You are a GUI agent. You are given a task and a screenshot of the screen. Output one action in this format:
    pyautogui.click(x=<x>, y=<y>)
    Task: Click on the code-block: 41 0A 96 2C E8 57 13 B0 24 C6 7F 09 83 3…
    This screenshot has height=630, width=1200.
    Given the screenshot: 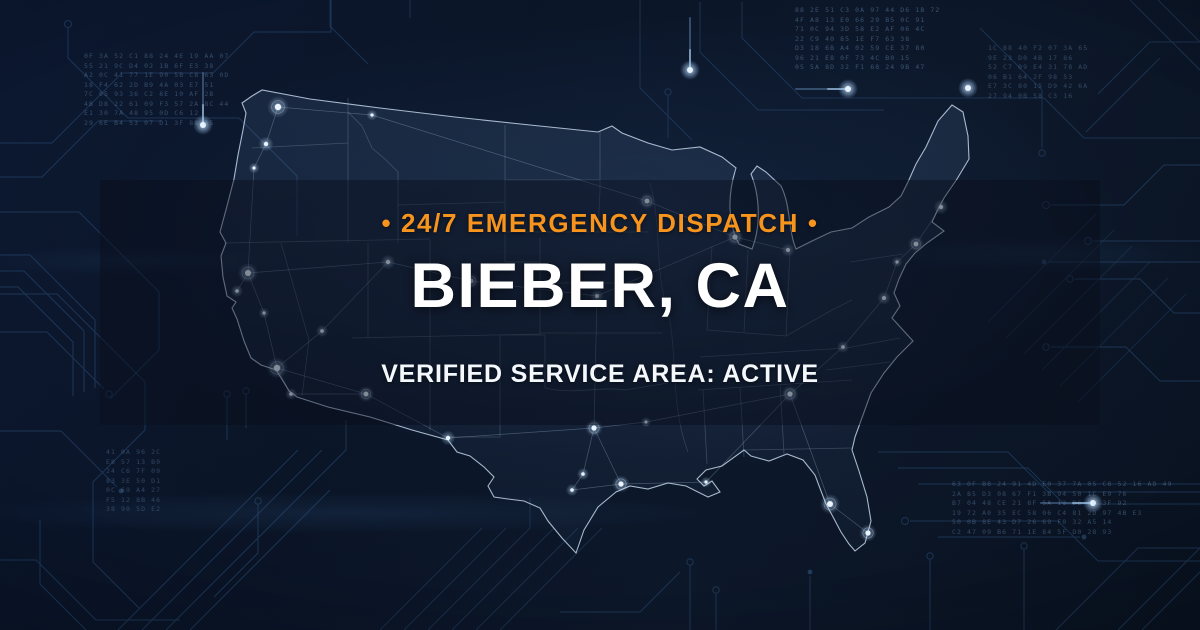 What is the action you would take?
    pyautogui.click(x=134, y=480)
    